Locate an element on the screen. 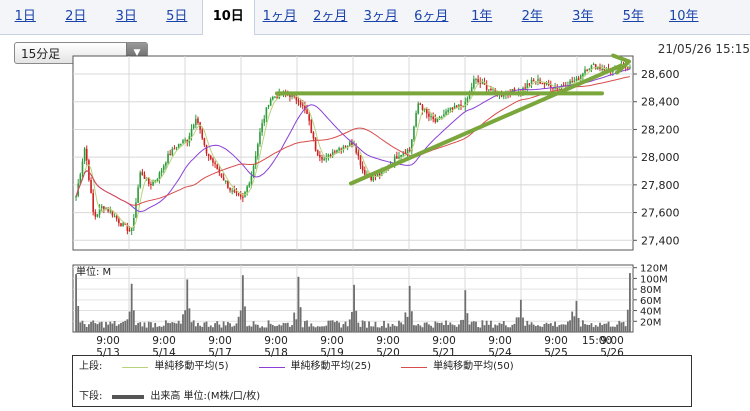  tab-8: 6ヶ月 is located at coordinates (431, 16).